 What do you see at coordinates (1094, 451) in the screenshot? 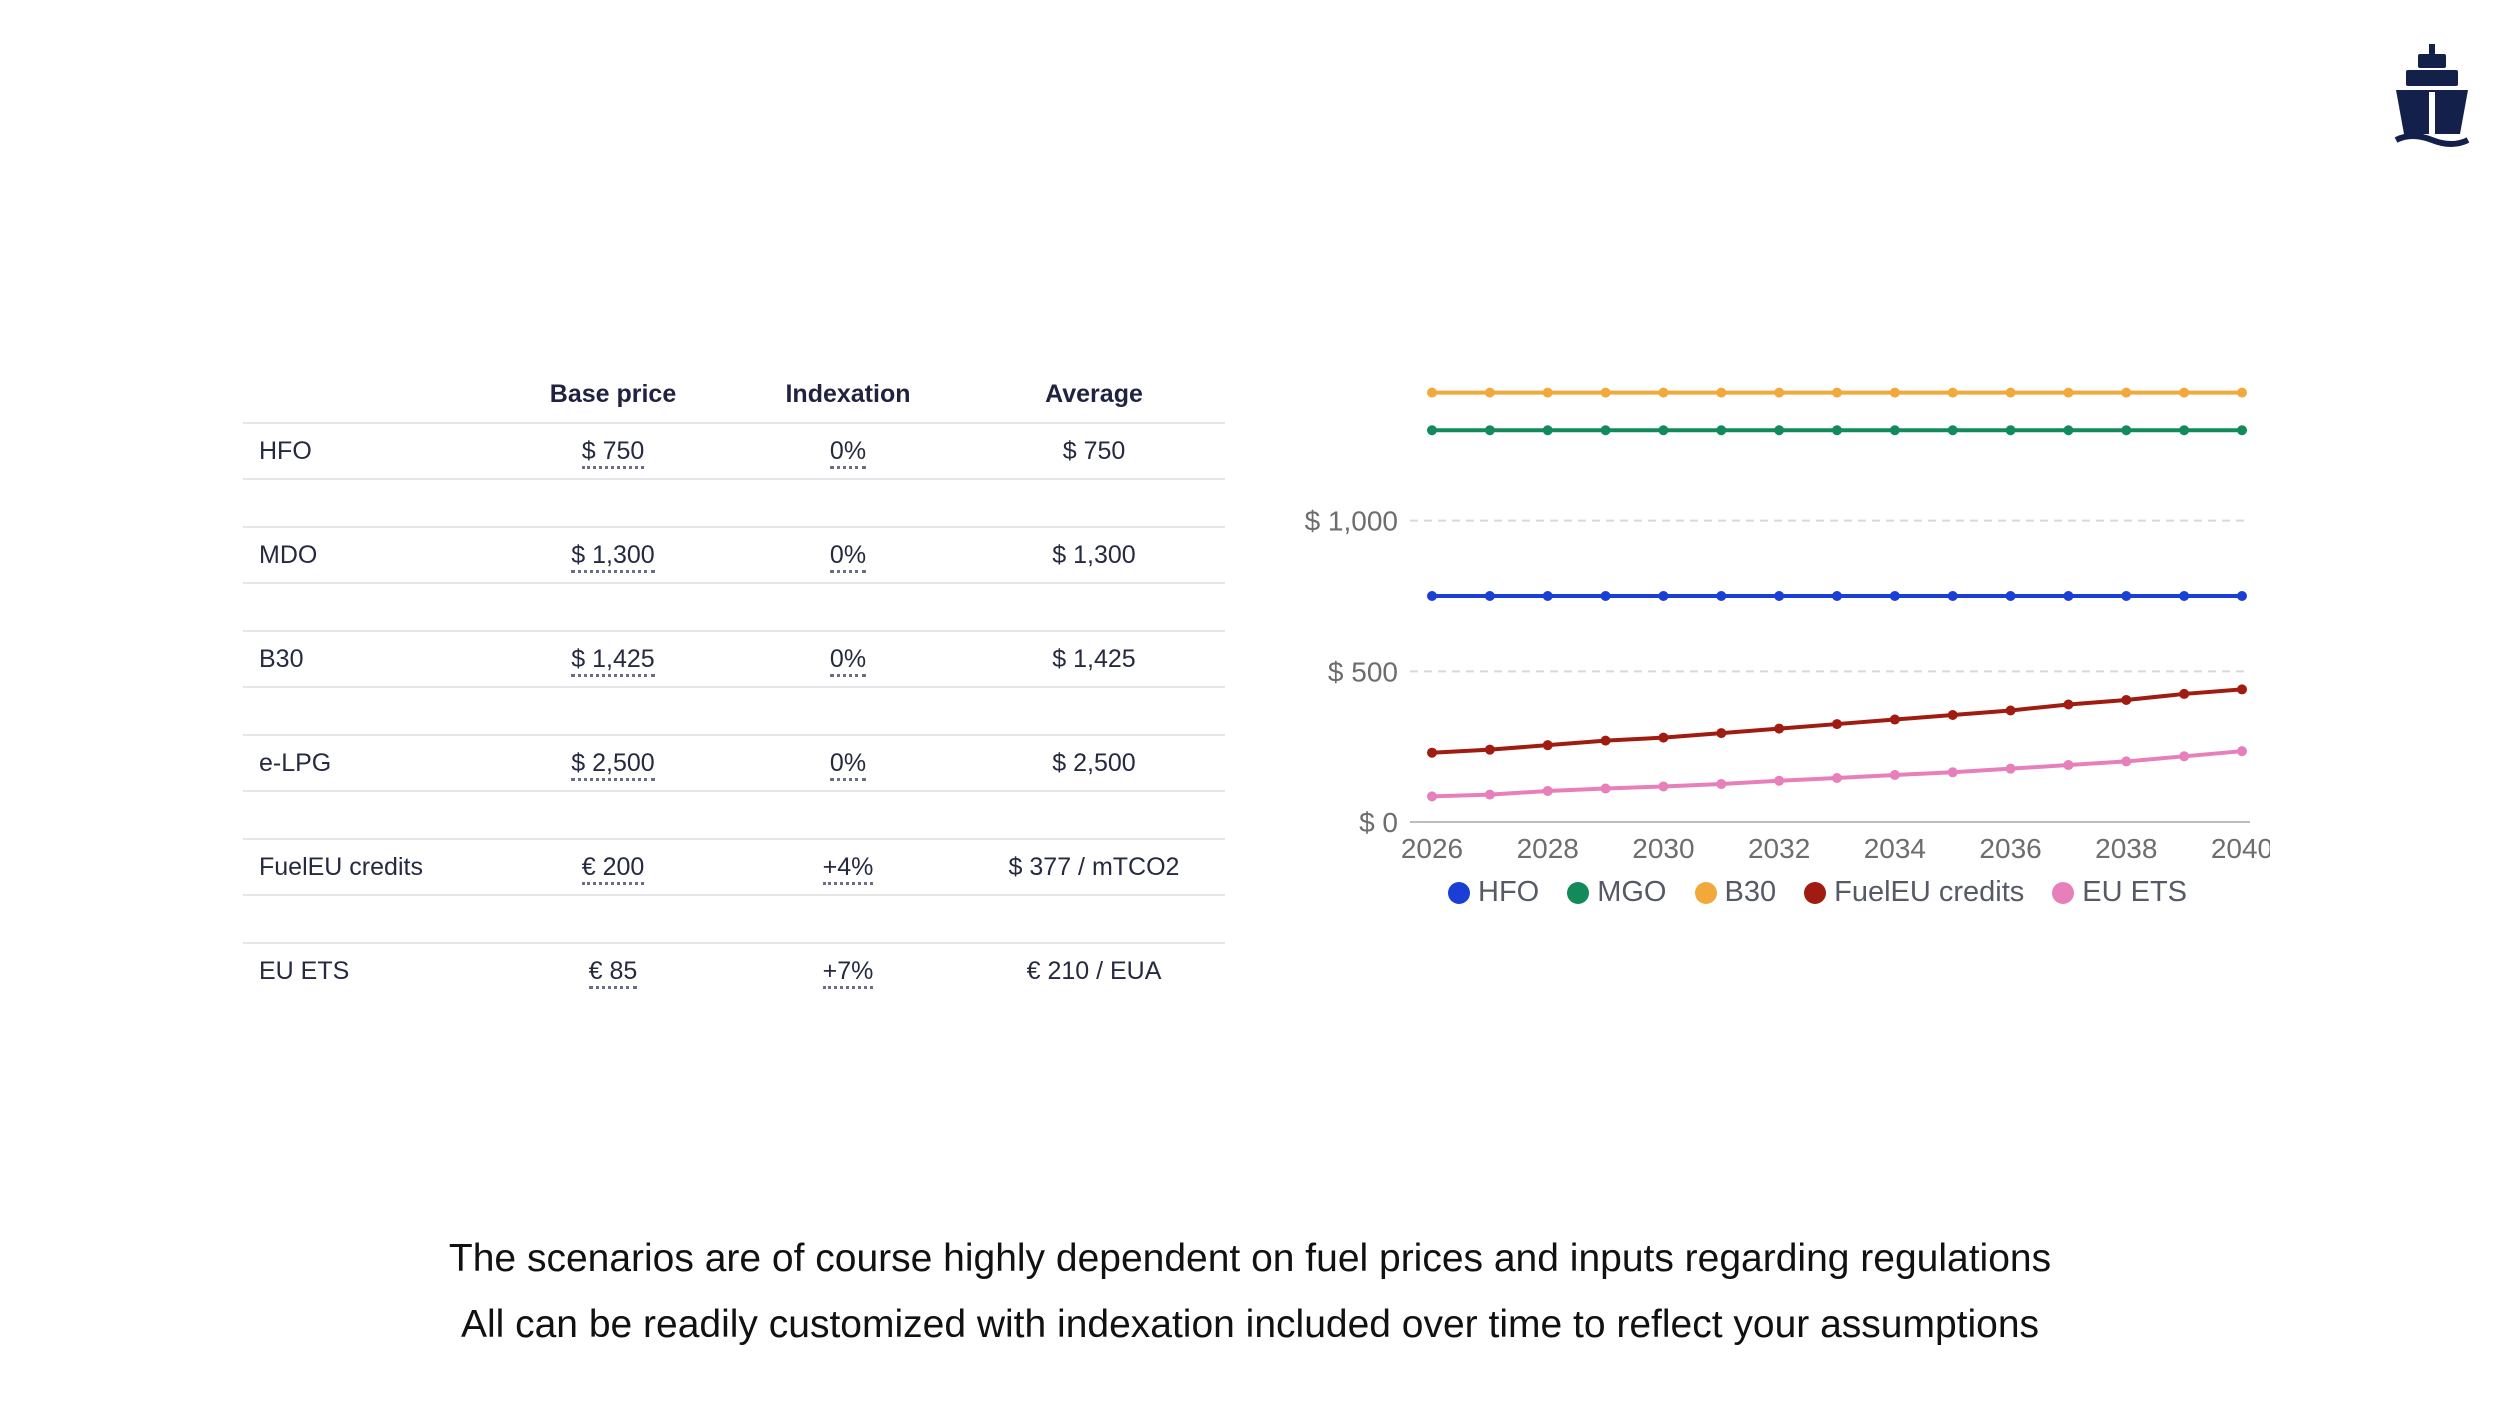
I see `average-value: $ 750` at bounding box center [1094, 451].